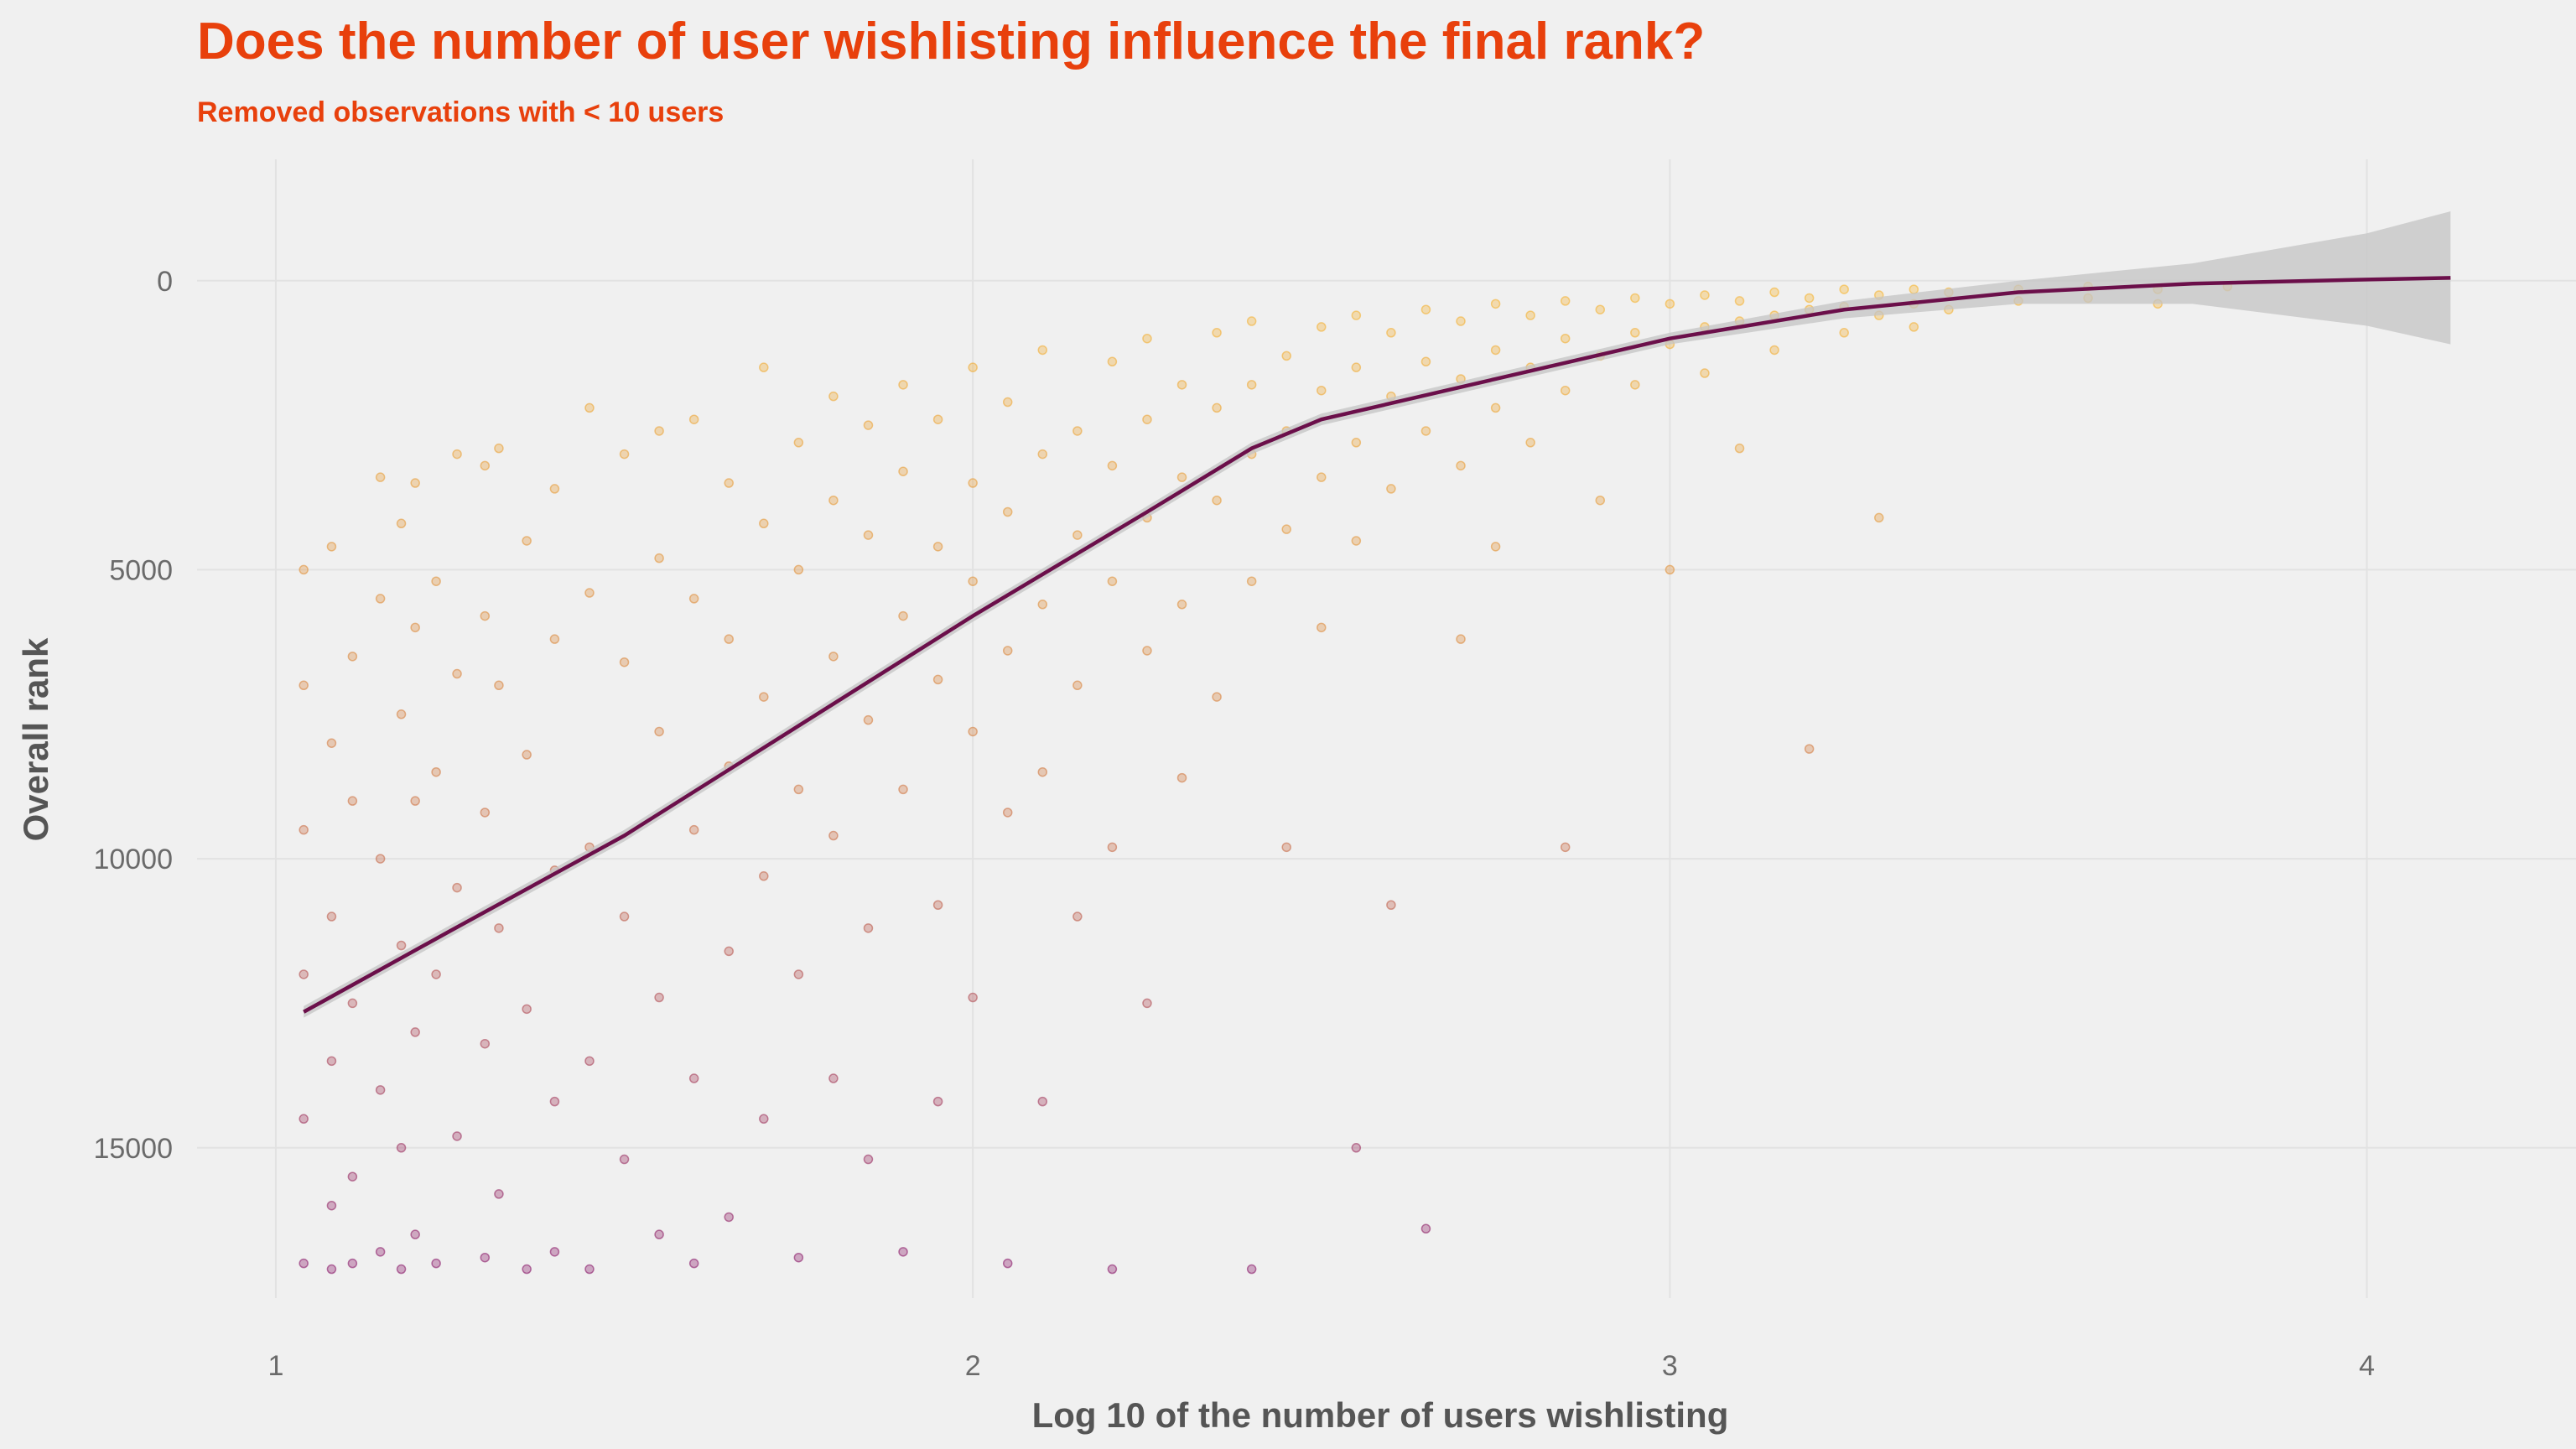 The image size is (2576, 1449). I want to click on y-tick-label: 0, so click(165, 282).